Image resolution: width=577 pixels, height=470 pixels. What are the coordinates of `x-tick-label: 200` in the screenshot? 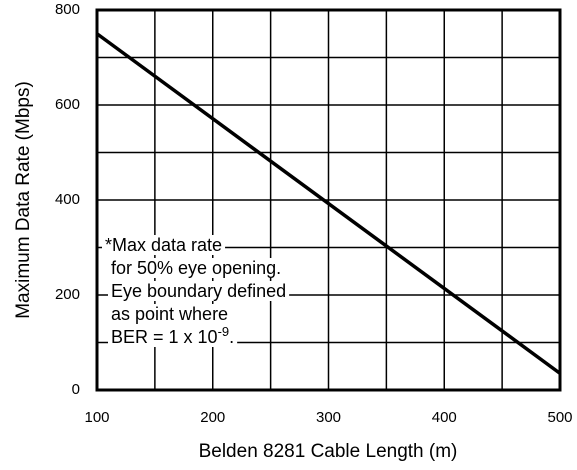 It's located at (212, 417).